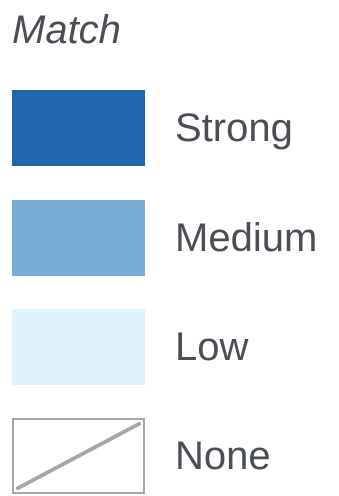  I want to click on strong-label: Strong, so click(234, 128).